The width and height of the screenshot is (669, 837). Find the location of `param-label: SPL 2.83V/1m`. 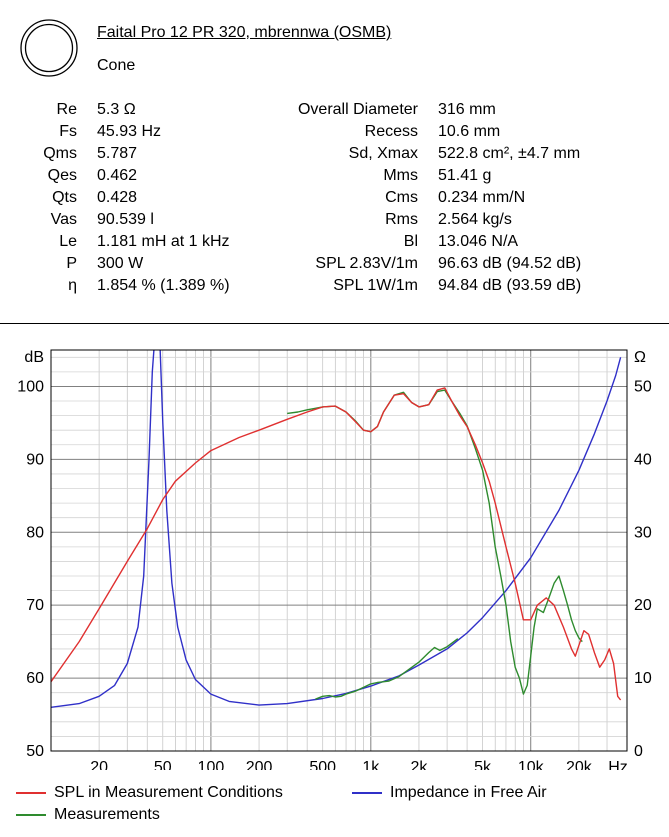

param-label: SPL 2.83V/1m is located at coordinates (366, 263).